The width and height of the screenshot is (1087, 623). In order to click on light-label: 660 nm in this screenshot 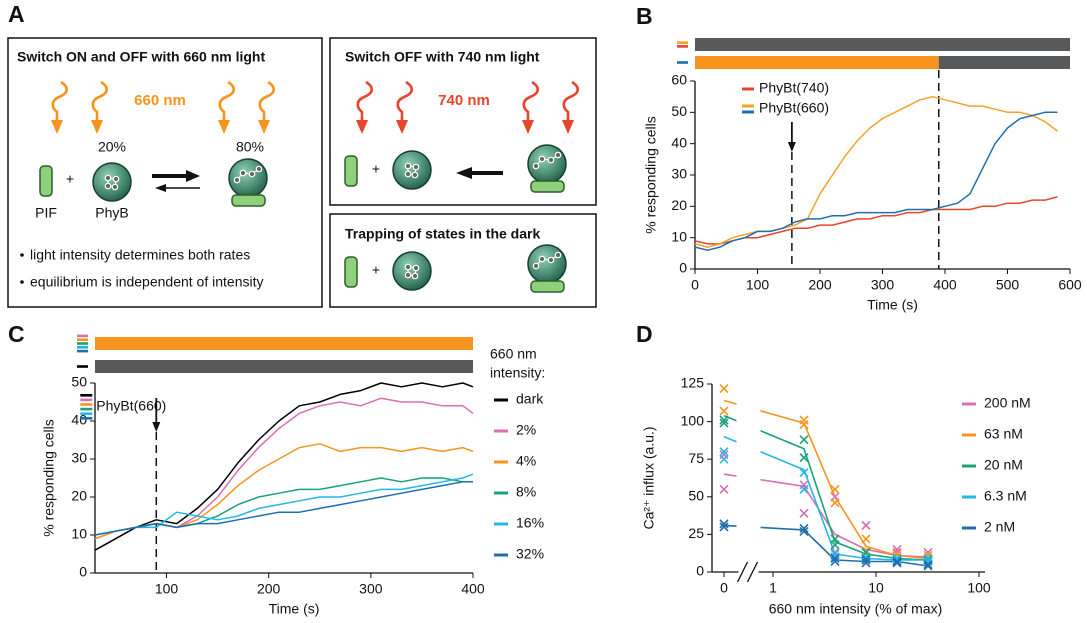, I will do `click(160, 100)`.